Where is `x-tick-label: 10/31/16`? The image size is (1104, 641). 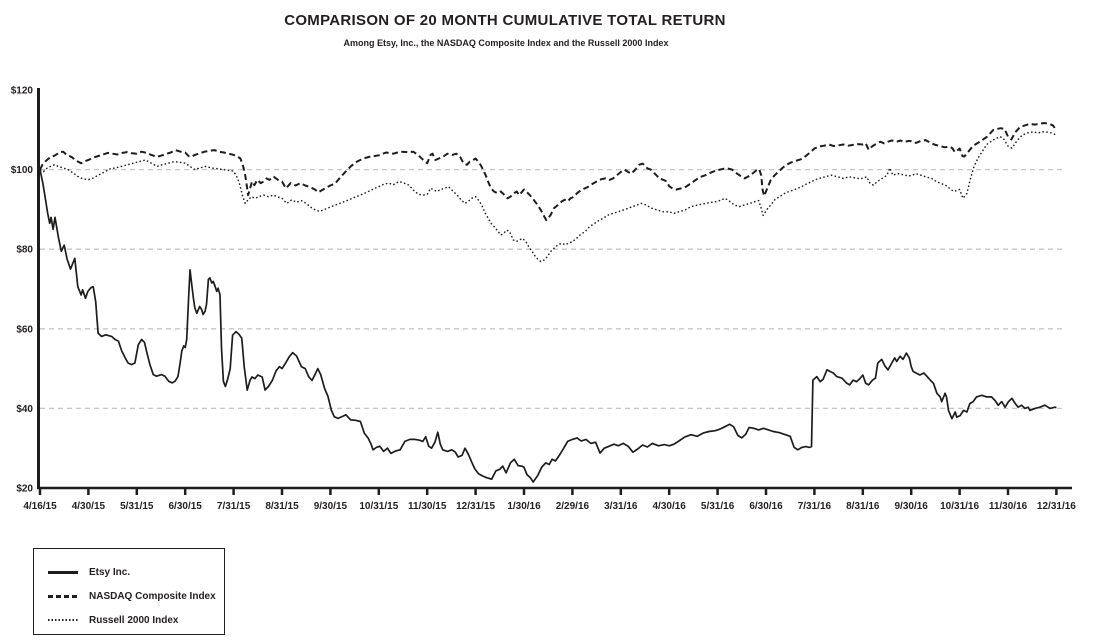
x-tick-label: 10/31/16 is located at coordinates (959, 506).